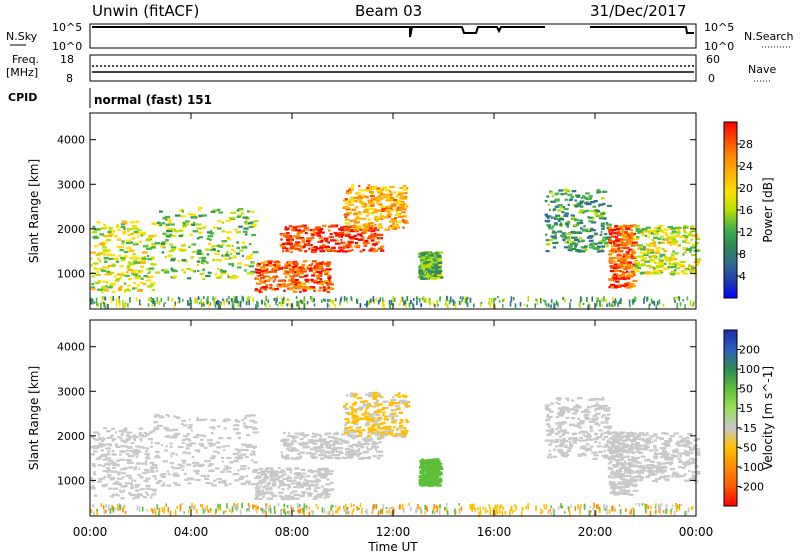 This screenshot has width=800, height=554. I want to click on y-tick-label: 1000, so click(71, 273).